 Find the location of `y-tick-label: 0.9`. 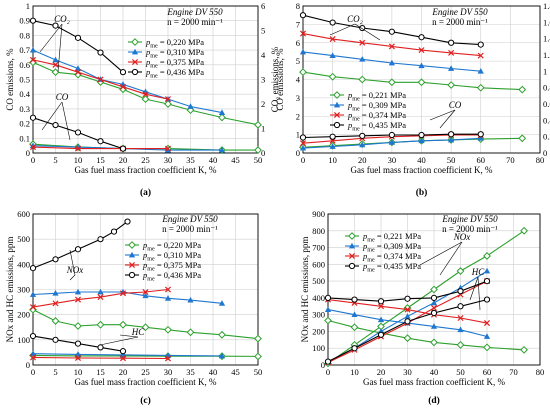

y-tick-label: 0.9 is located at coordinates (24, 21).